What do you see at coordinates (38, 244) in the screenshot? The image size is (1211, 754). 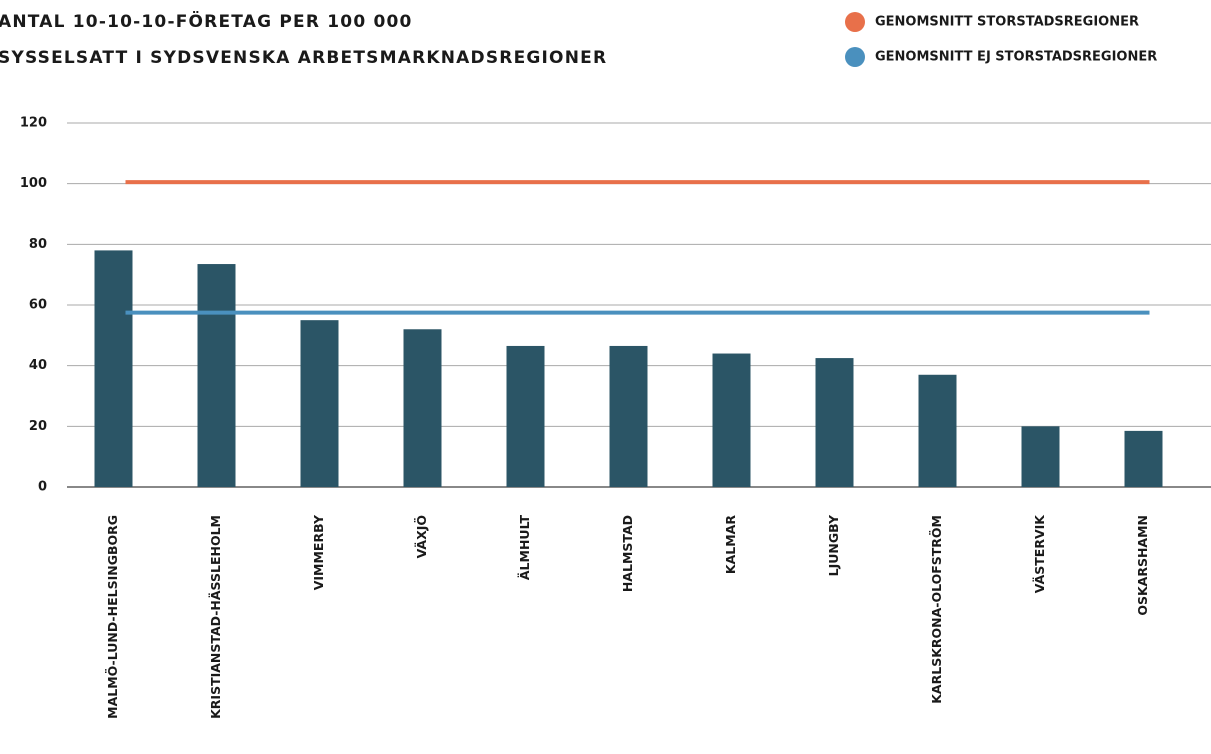 I see `y-tick-label: 80` at bounding box center [38, 244].